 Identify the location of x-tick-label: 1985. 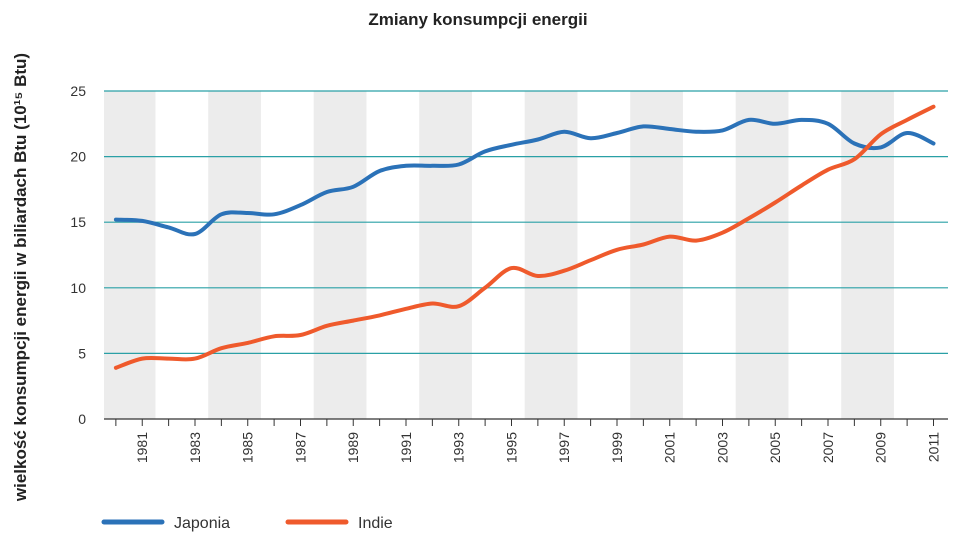
(248, 447).